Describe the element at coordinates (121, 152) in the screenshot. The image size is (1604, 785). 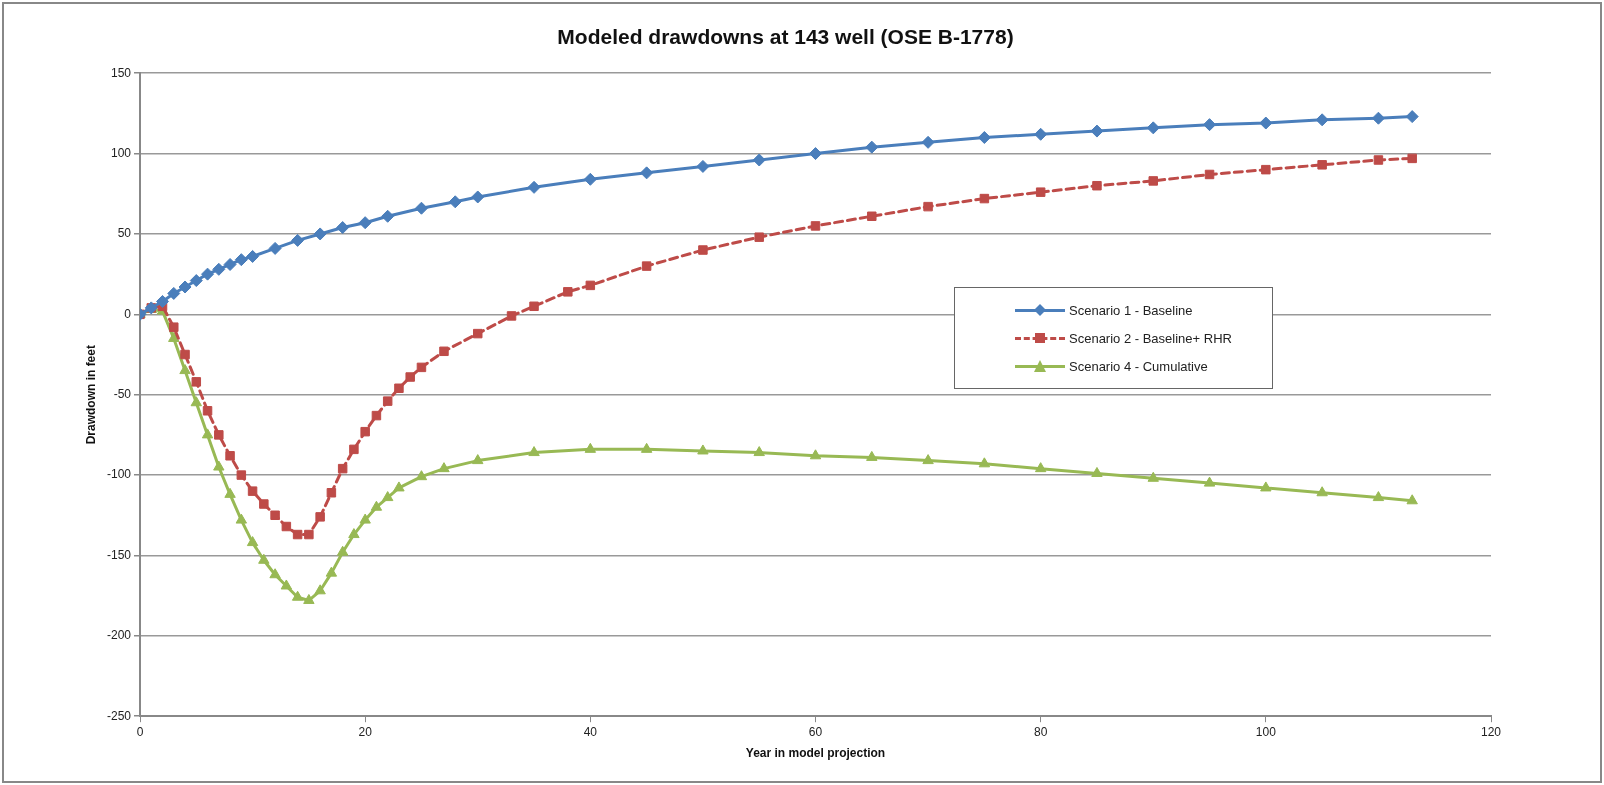
I see `y-tick-label: 100` at that location.